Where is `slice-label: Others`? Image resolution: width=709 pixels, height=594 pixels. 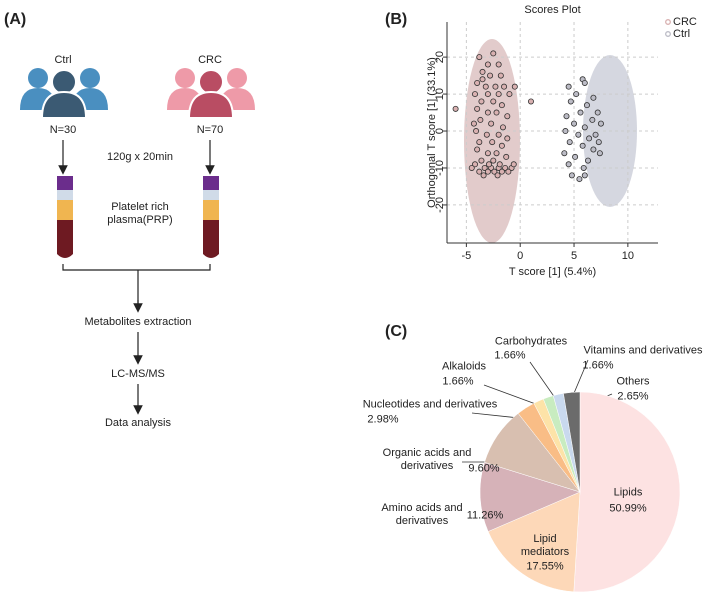
slice-label: Others is located at coordinates (633, 381).